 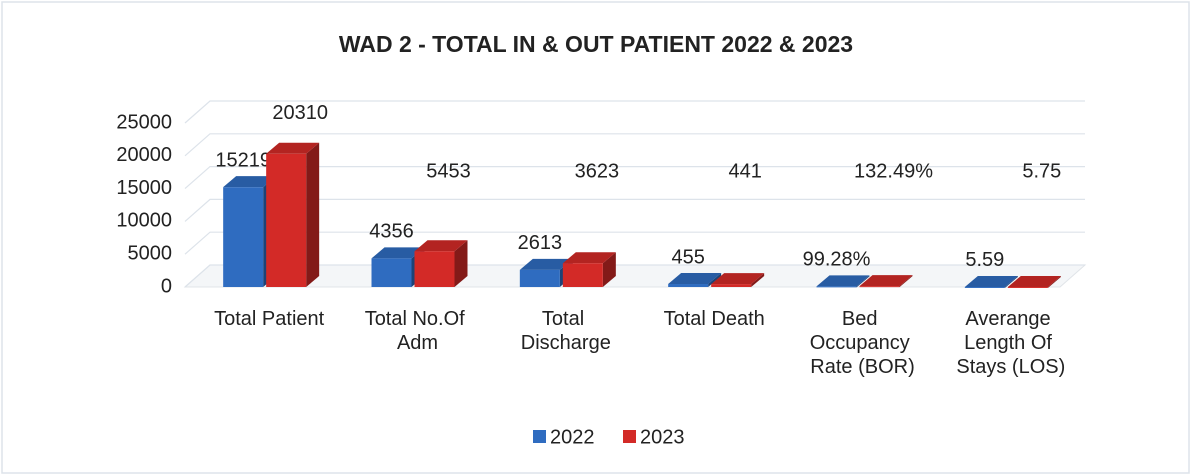 What do you see at coordinates (418, 319) in the screenshot?
I see `x-tick-label-line: Total No.Of` at bounding box center [418, 319].